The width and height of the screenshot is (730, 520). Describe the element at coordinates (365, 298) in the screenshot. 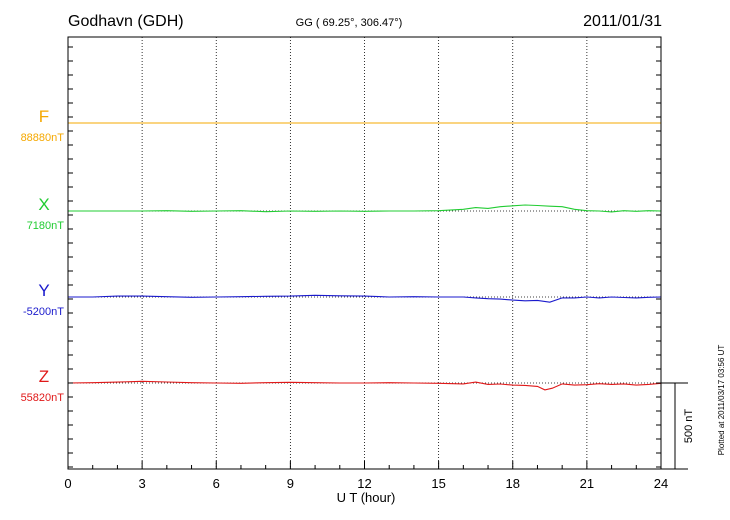

I see `series-line-y` at that location.